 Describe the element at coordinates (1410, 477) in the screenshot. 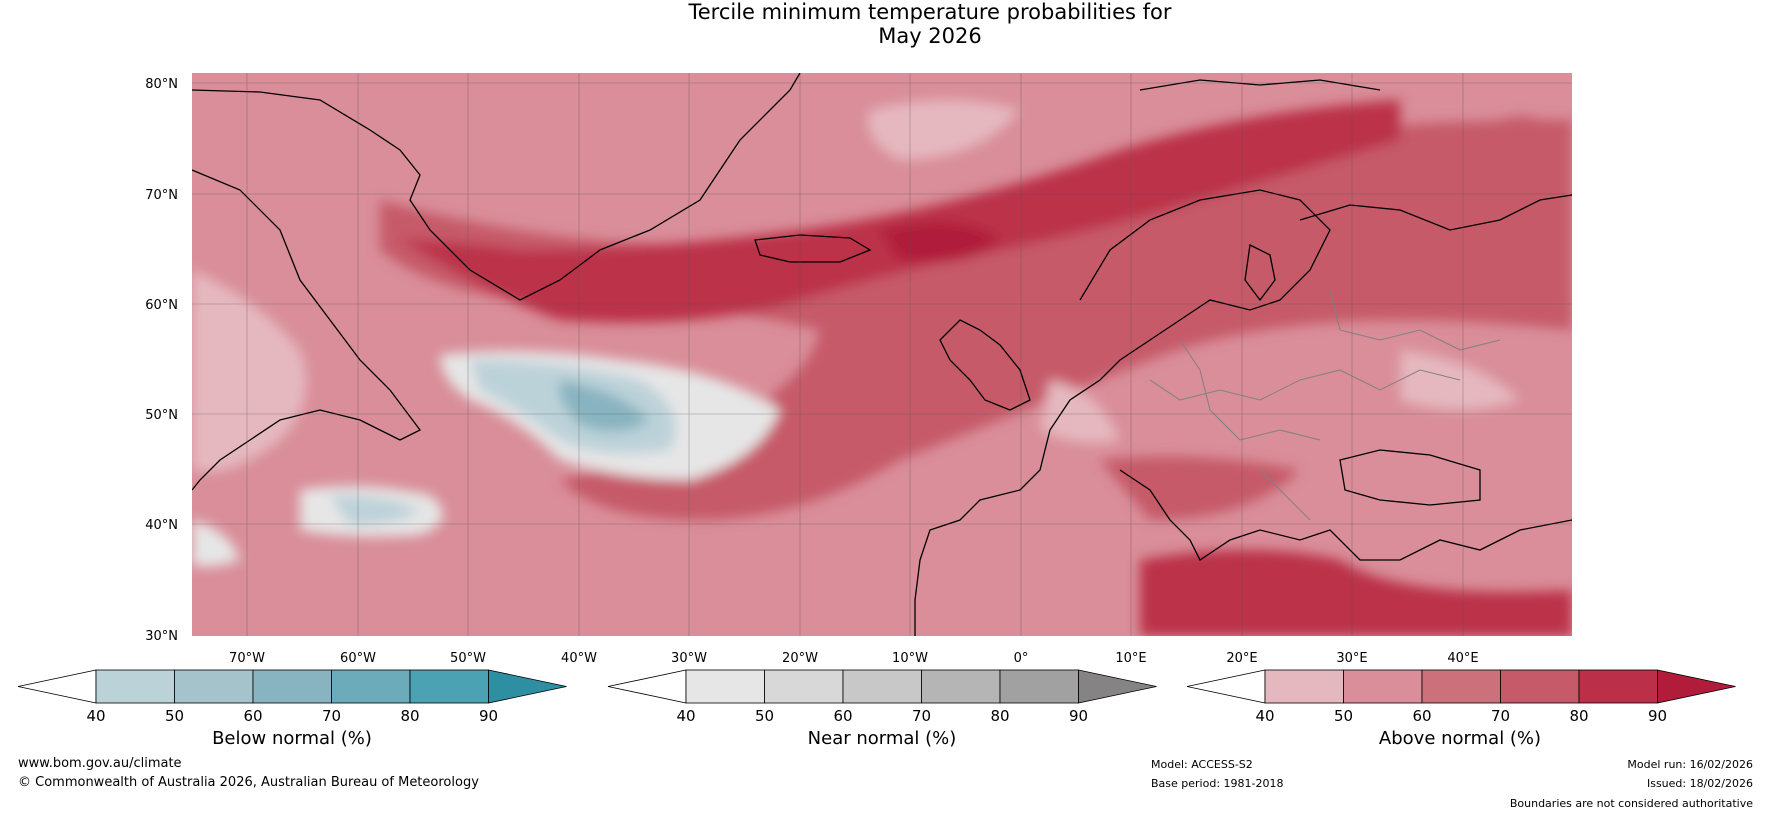

I see `coast-black-sea` at that location.